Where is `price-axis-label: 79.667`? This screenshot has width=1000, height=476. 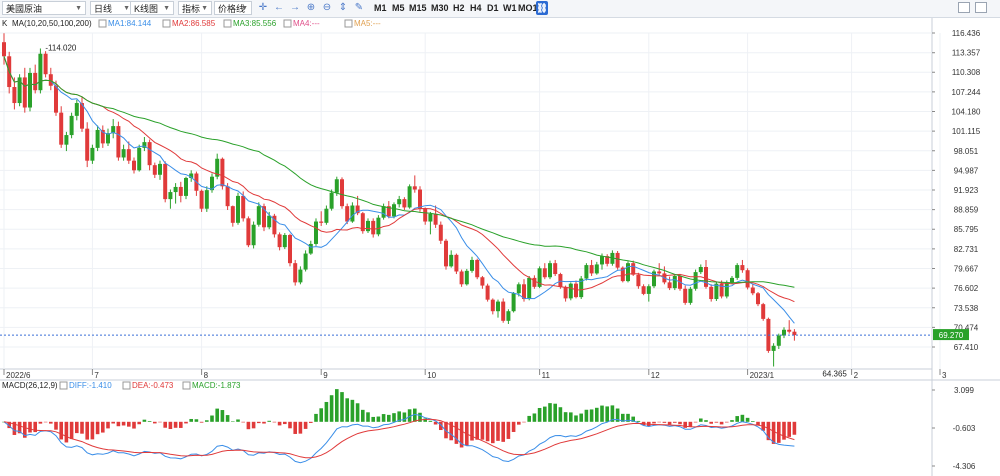
price-axis-label: 79.667 is located at coordinates (966, 268).